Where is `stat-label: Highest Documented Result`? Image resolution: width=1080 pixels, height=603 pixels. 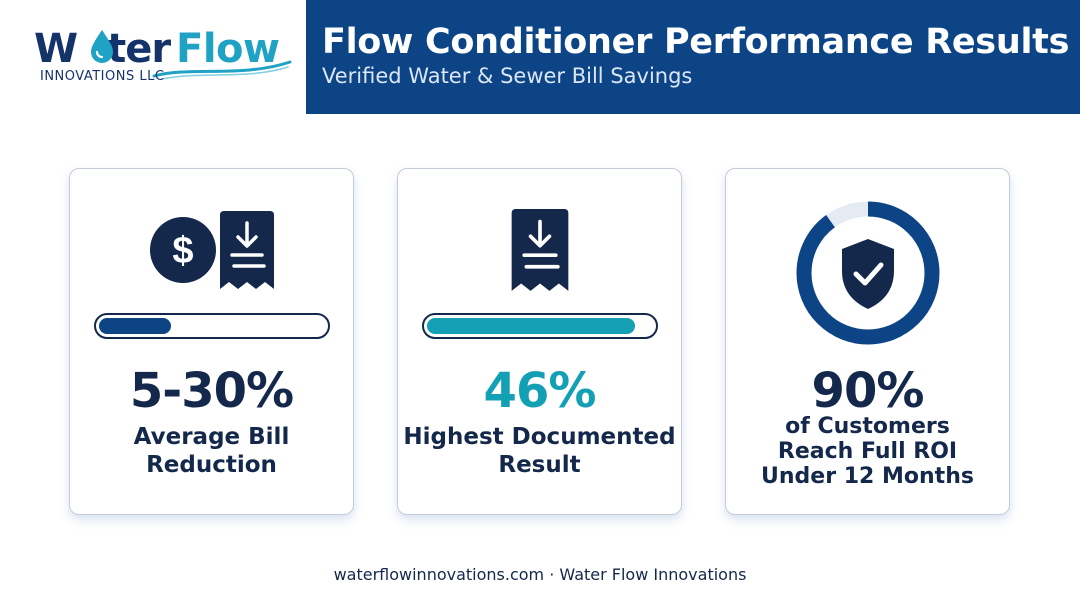
stat-label: Highest Documented Result is located at coordinates (539, 451).